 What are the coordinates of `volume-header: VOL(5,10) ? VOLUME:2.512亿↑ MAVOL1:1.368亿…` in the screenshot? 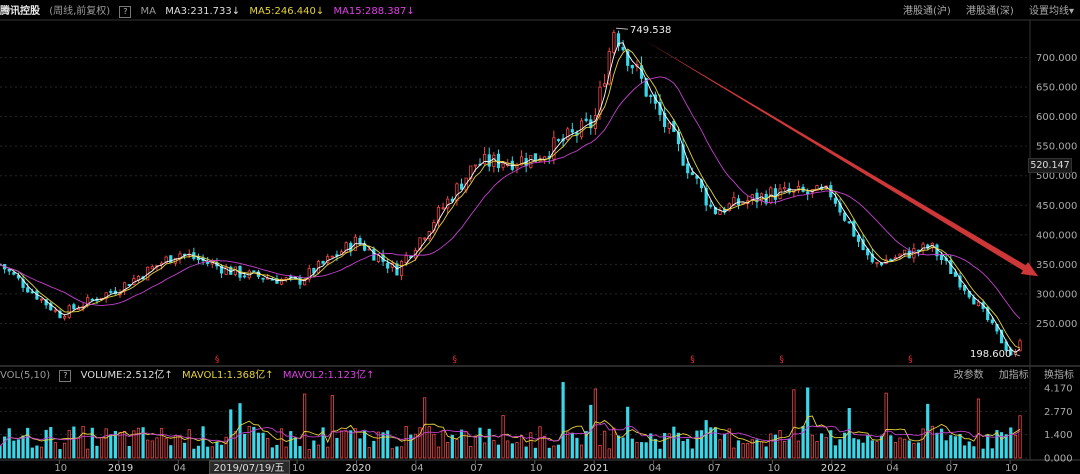 It's located at (540, 376).